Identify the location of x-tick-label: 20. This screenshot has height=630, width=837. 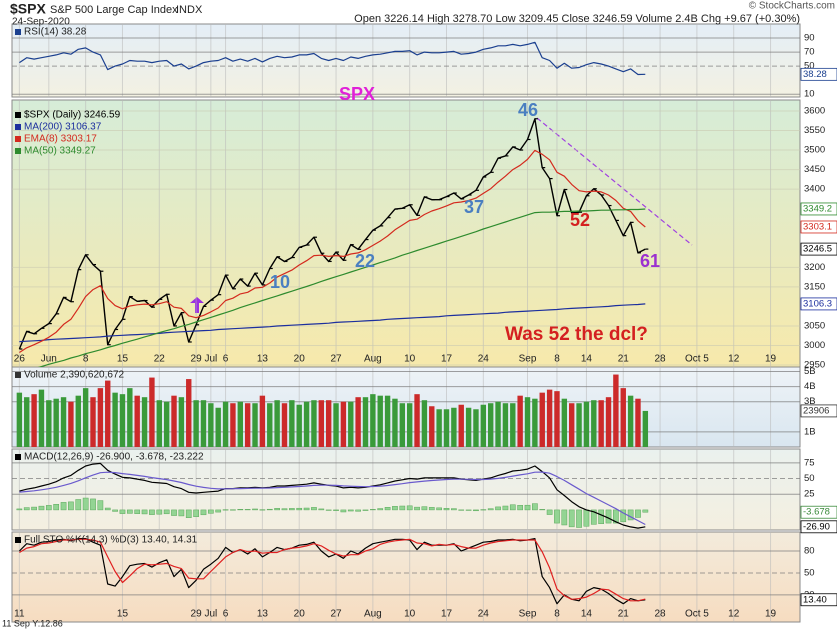
(300, 359).